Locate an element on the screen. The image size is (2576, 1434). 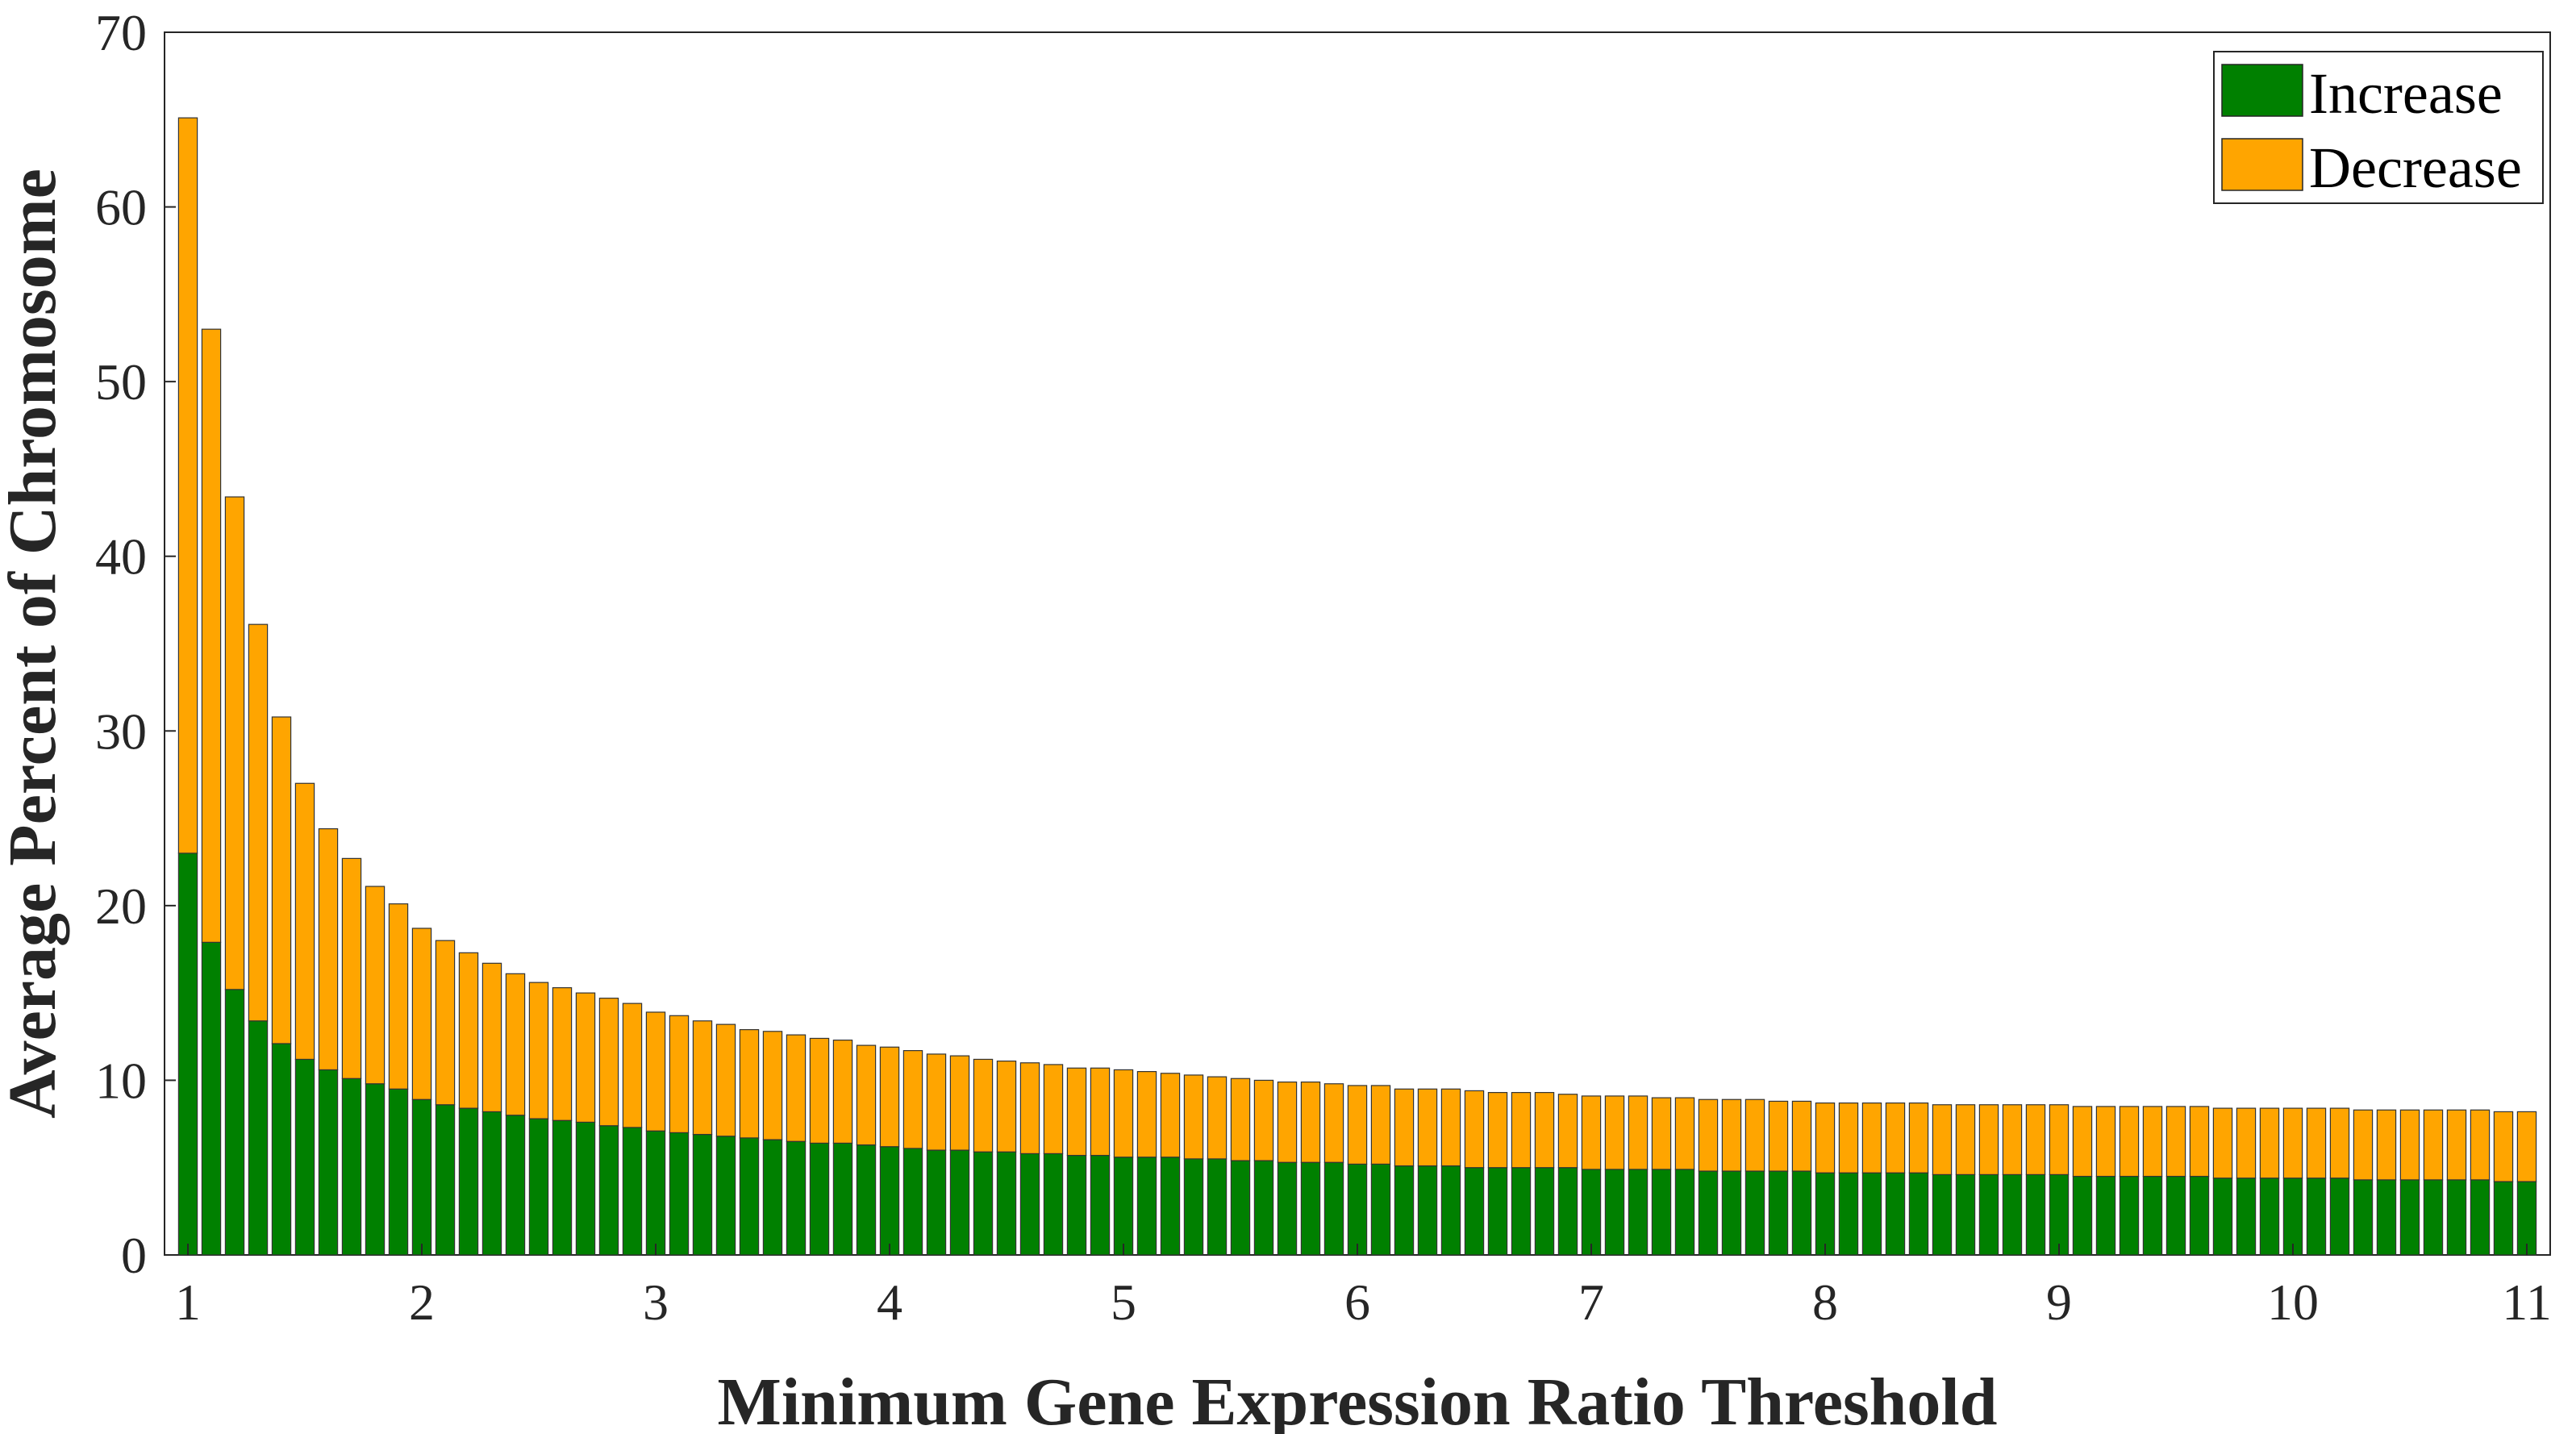
x-axis-title: Minimum Gene Expression Ratio Threshold is located at coordinates (1358, 1399).